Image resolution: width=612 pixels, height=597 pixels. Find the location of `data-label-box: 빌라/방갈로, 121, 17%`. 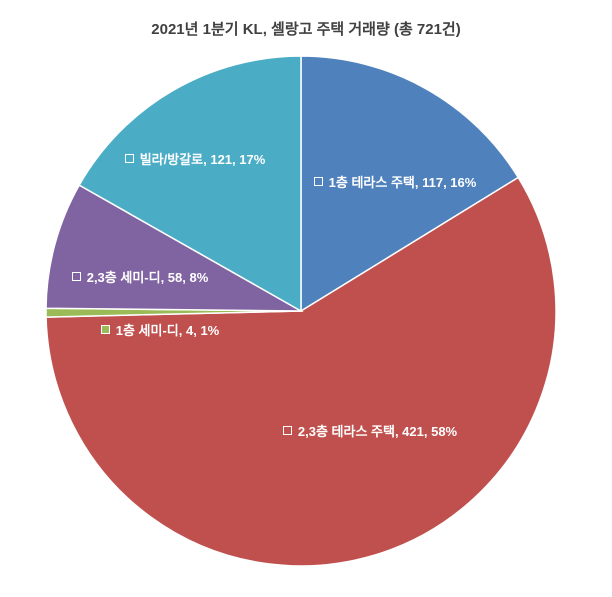

data-label-box: 빌라/방갈로, 121, 17% is located at coordinates (195, 160).